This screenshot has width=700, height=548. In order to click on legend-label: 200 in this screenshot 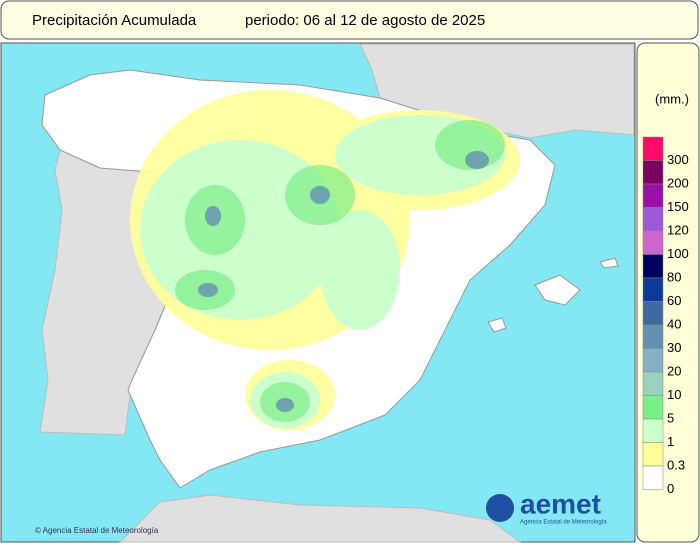, I will do `click(678, 182)`.